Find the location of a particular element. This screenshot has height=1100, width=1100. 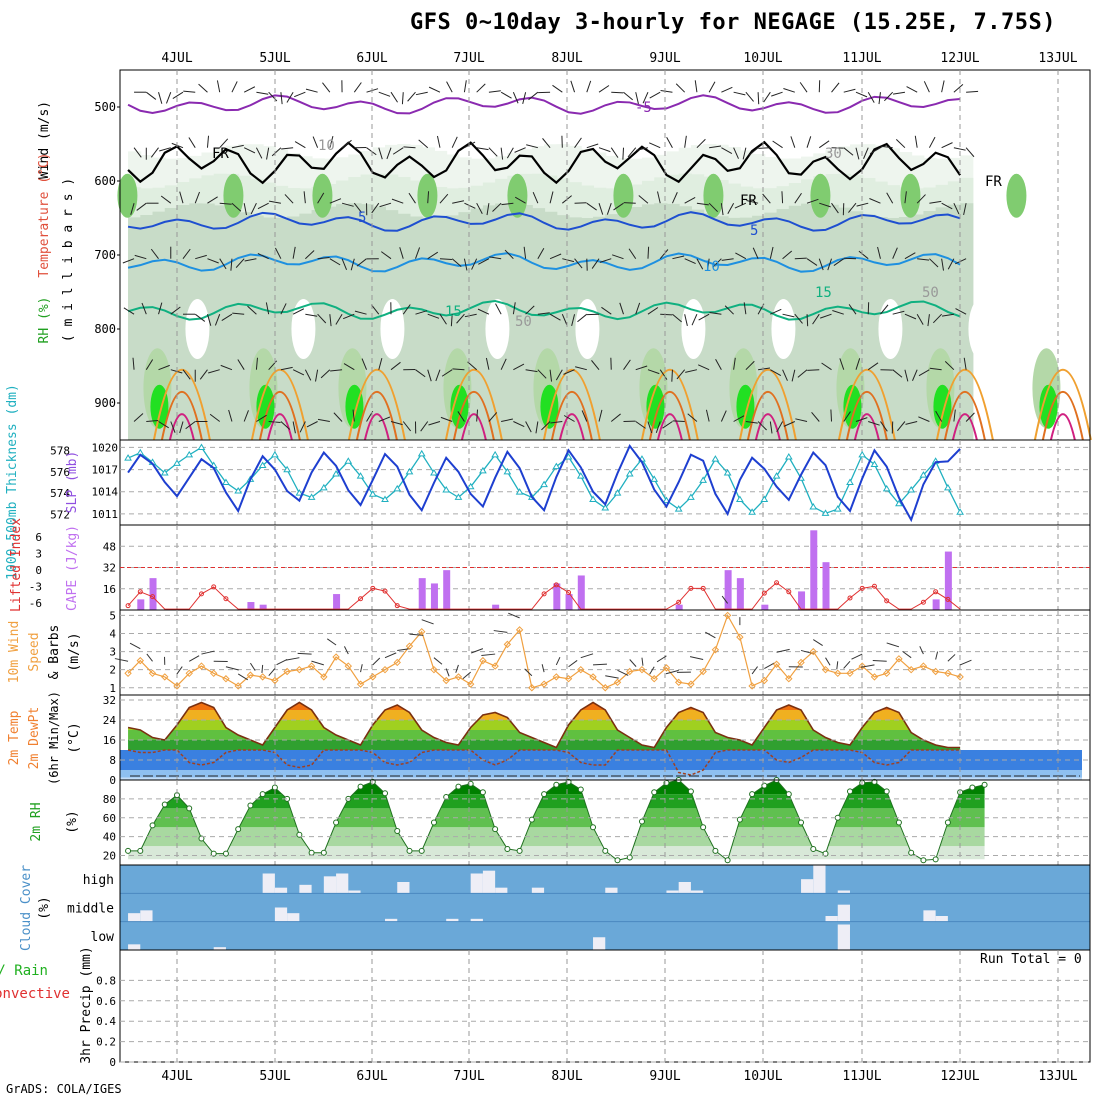

rh-midlevel-moist is located at coordinates (517, 195).